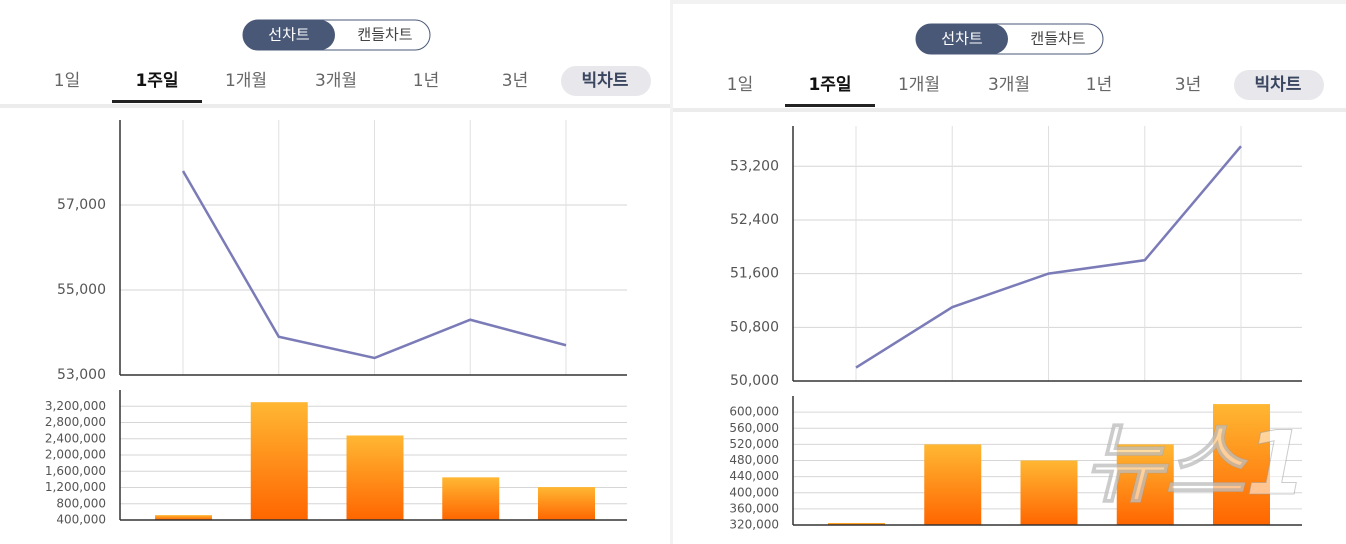  I want to click on y-tick-label: 600,000, so click(754, 412).